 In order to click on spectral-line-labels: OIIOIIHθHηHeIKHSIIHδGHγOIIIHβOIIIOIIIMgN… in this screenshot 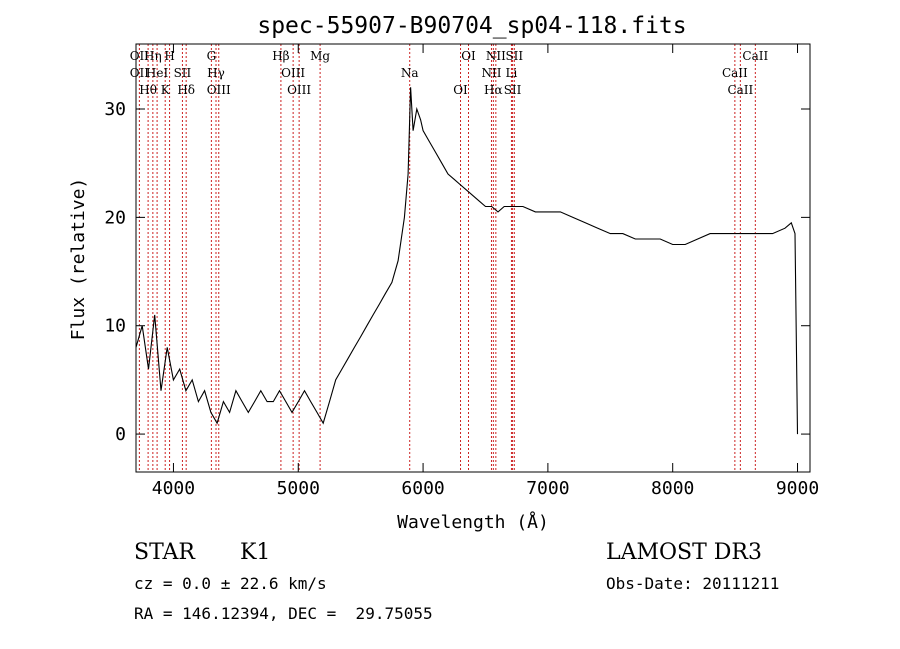, I will do `click(449, 73)`.